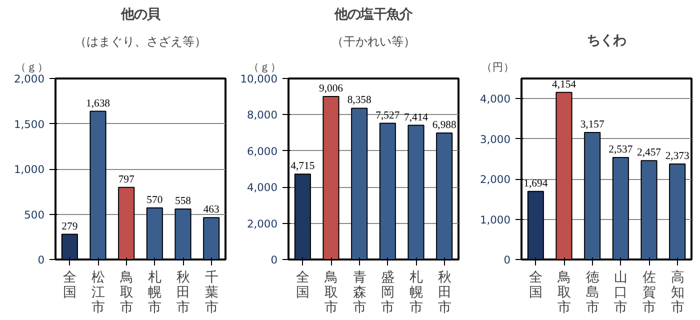 The height and width of the screenshot is (320, 700). Describe the element at coordinates (495, 139) in the screenshot. I see `y-tick-label: 3,000` at that location.